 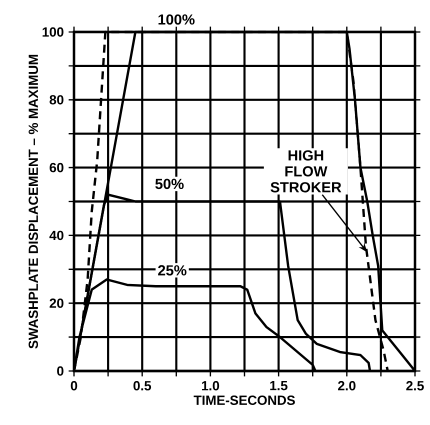 I want to click on y-tick-label: 0, so click(x=60, y=371).